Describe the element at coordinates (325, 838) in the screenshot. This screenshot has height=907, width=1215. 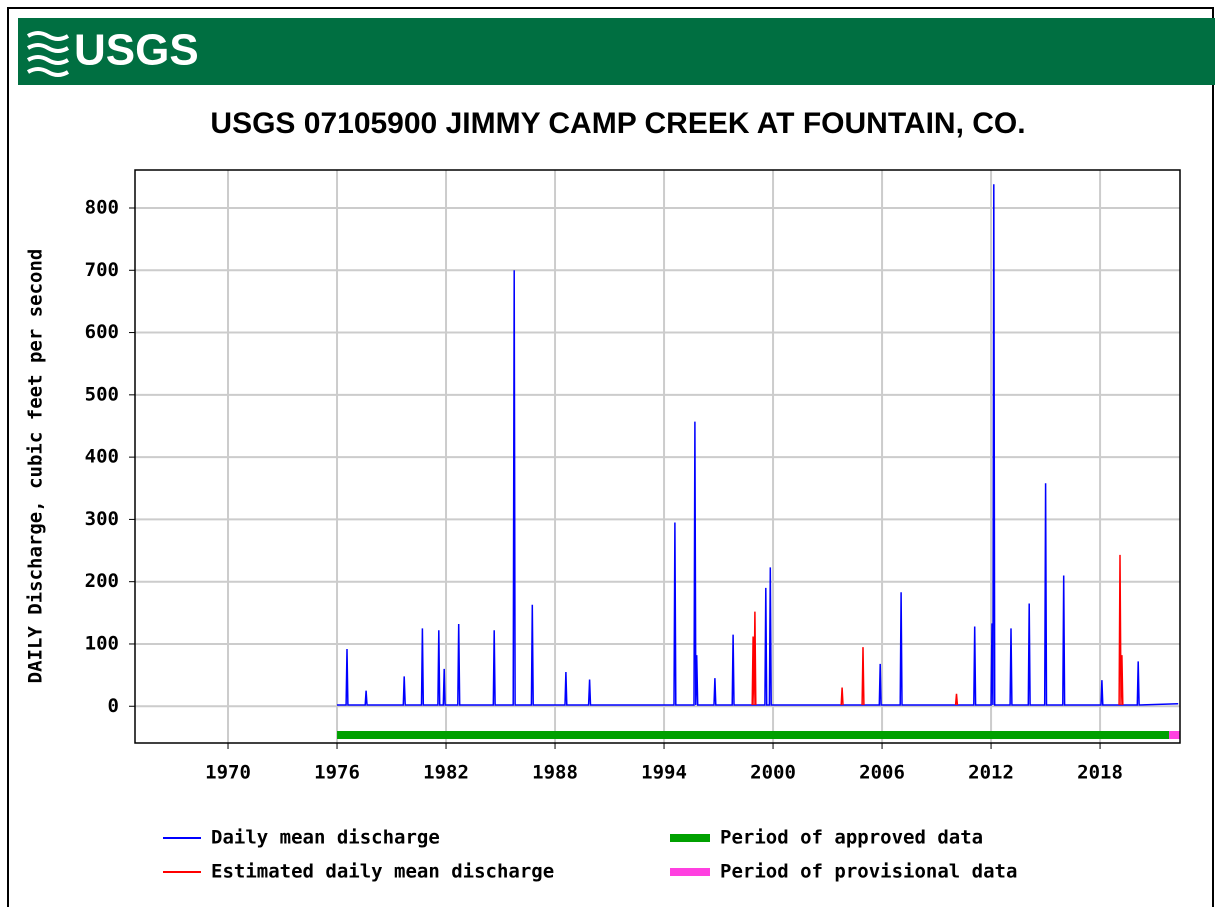
I see `legend-label: Daily mean discharge` at that location.